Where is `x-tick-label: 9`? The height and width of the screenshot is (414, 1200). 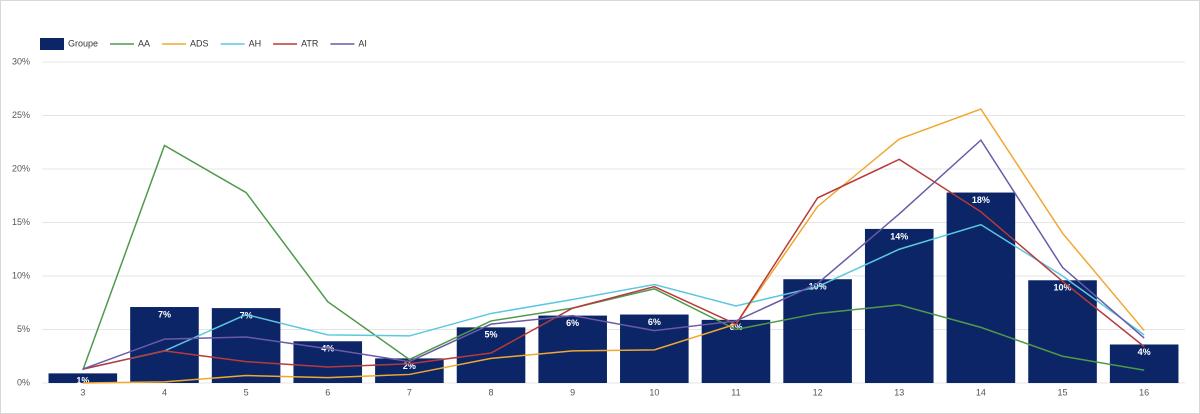
x-tick-label: 9 is located at coordinates (572, 392).